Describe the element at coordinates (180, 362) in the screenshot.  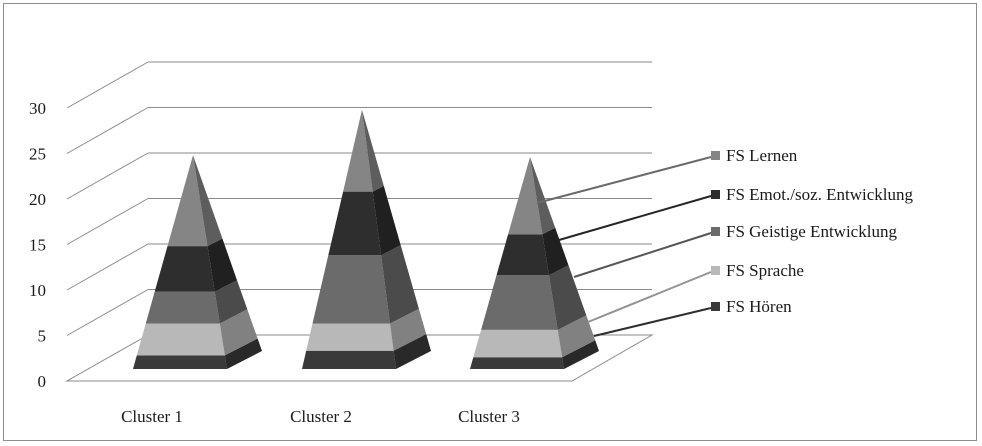
I see `pyramid-1-segment-1-front` at that location.